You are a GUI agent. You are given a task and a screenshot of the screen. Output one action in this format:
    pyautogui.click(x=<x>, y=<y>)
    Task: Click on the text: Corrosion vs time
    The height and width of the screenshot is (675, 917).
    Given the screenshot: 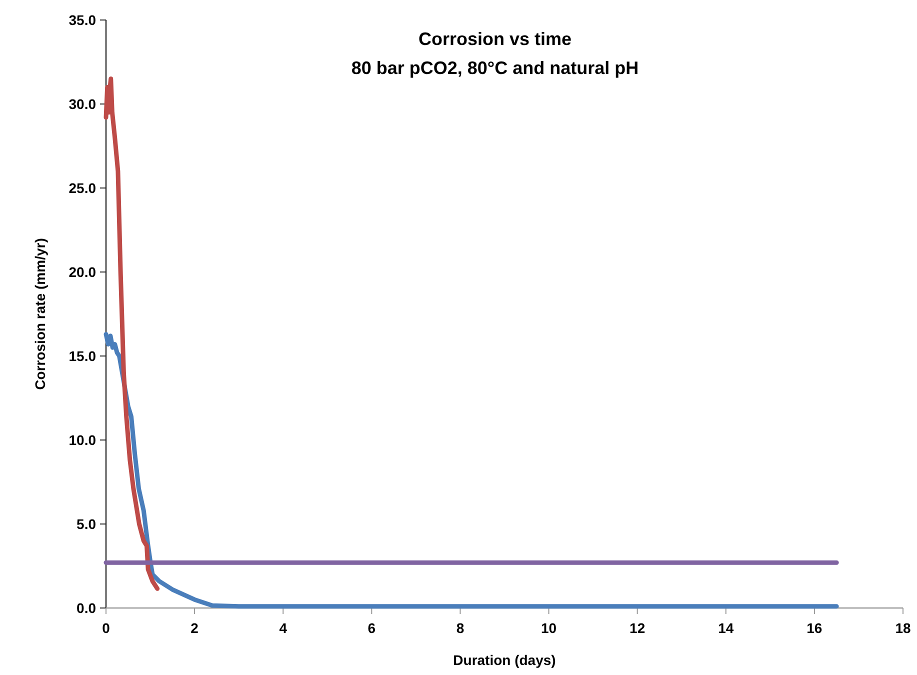 What is the action you would take?
    pyautogui.click(x=495, y=39)
    